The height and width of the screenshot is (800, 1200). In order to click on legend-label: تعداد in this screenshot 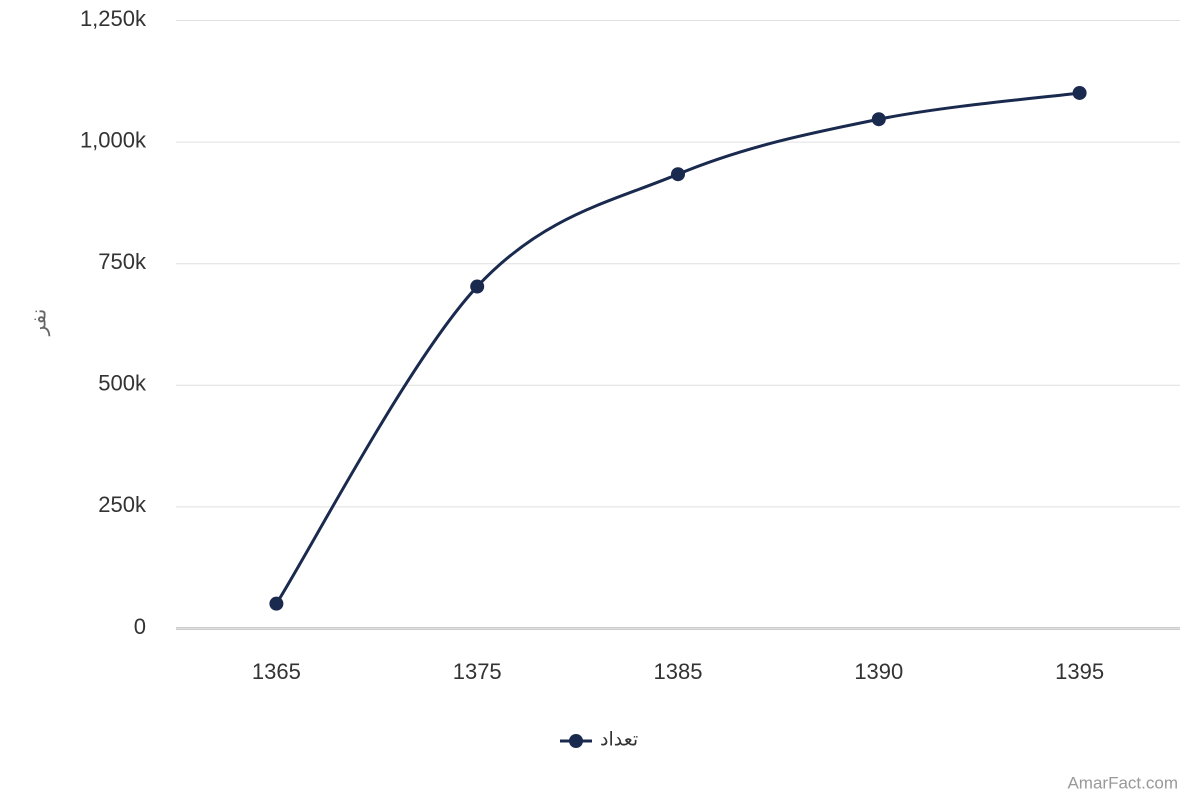, I will do `click(619, 740)`.